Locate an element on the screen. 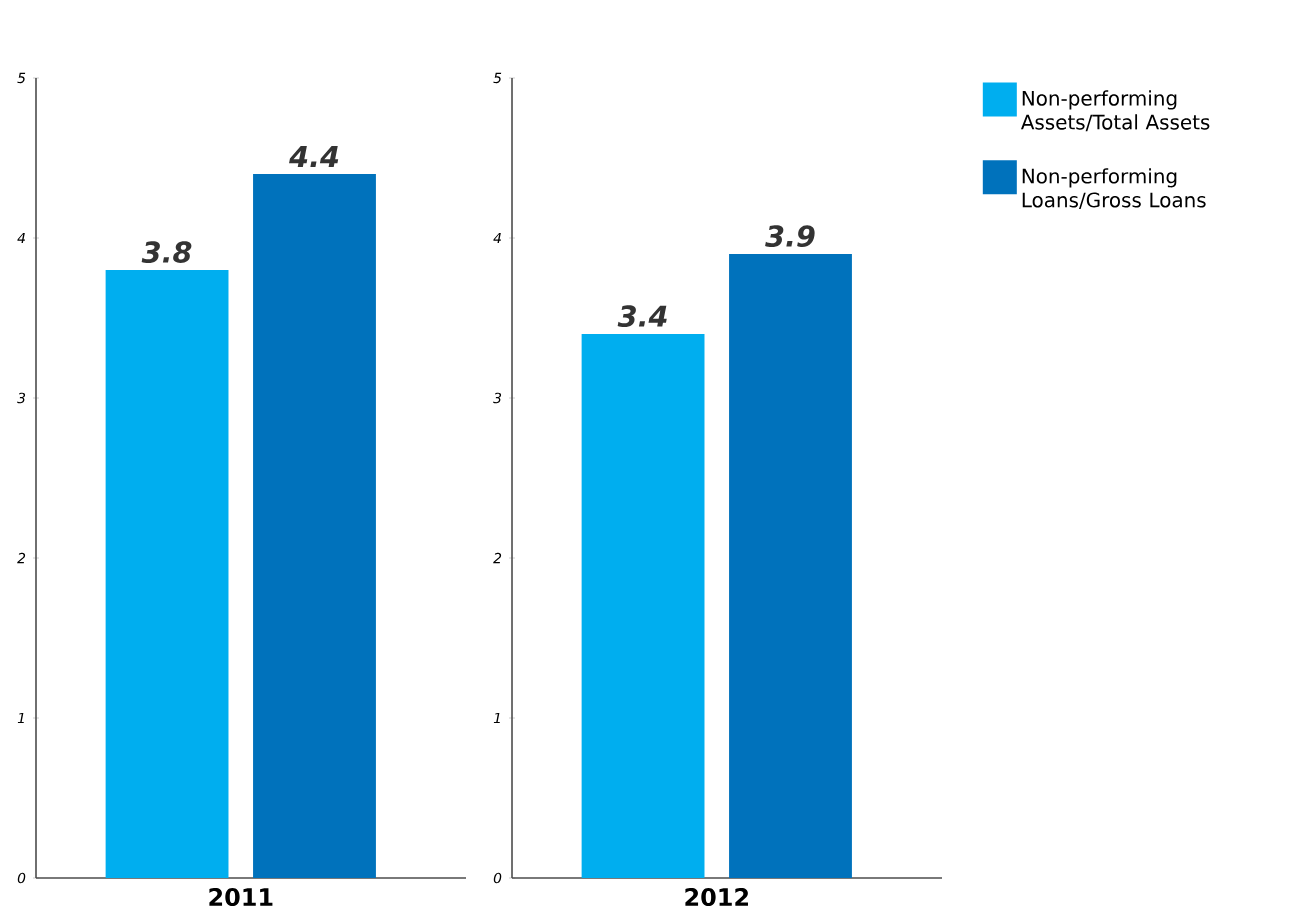 The height and width of the screenshot is (922, 1310). legend-label: Non-performing Loans/Gross Loans is located at coordinates (1114, 189).